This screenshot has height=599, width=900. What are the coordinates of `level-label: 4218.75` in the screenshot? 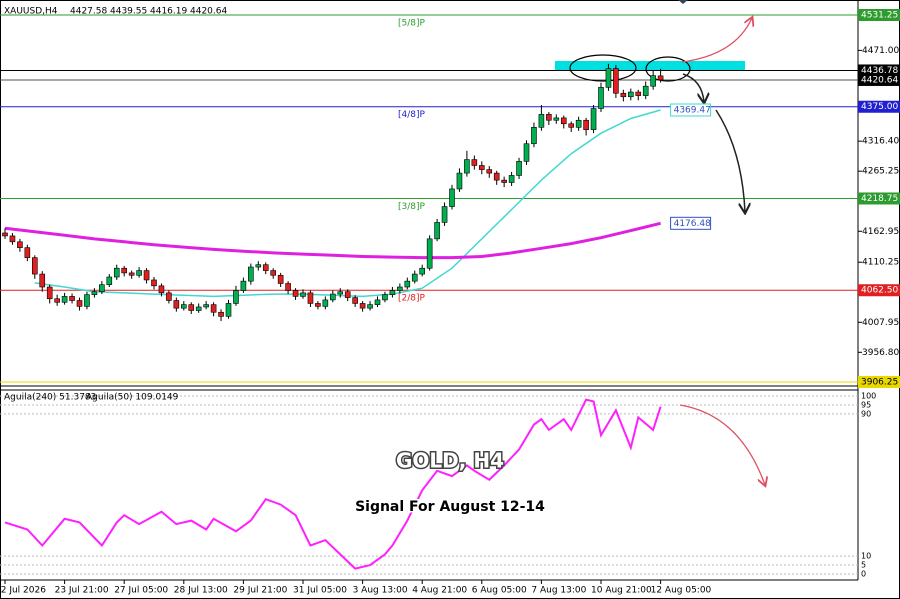 It's located at (879, 199).